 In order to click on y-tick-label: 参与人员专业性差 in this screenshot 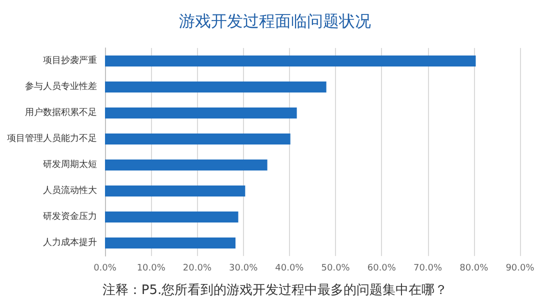, I will do `click(61, 86)`.